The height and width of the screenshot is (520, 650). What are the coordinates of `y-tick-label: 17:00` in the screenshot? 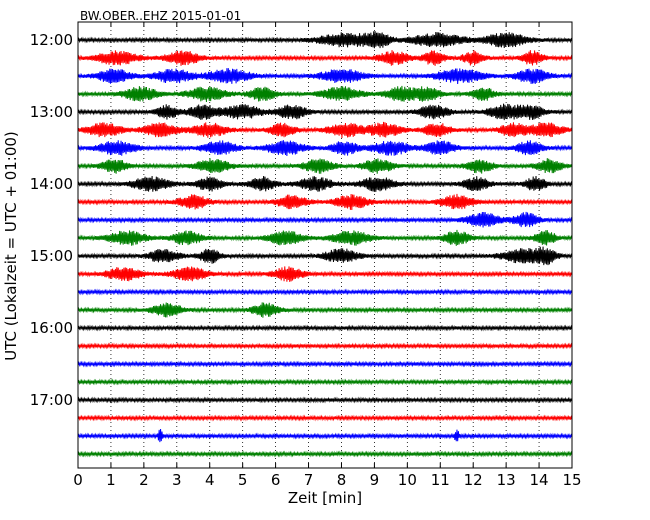 It's located at (51, 400).